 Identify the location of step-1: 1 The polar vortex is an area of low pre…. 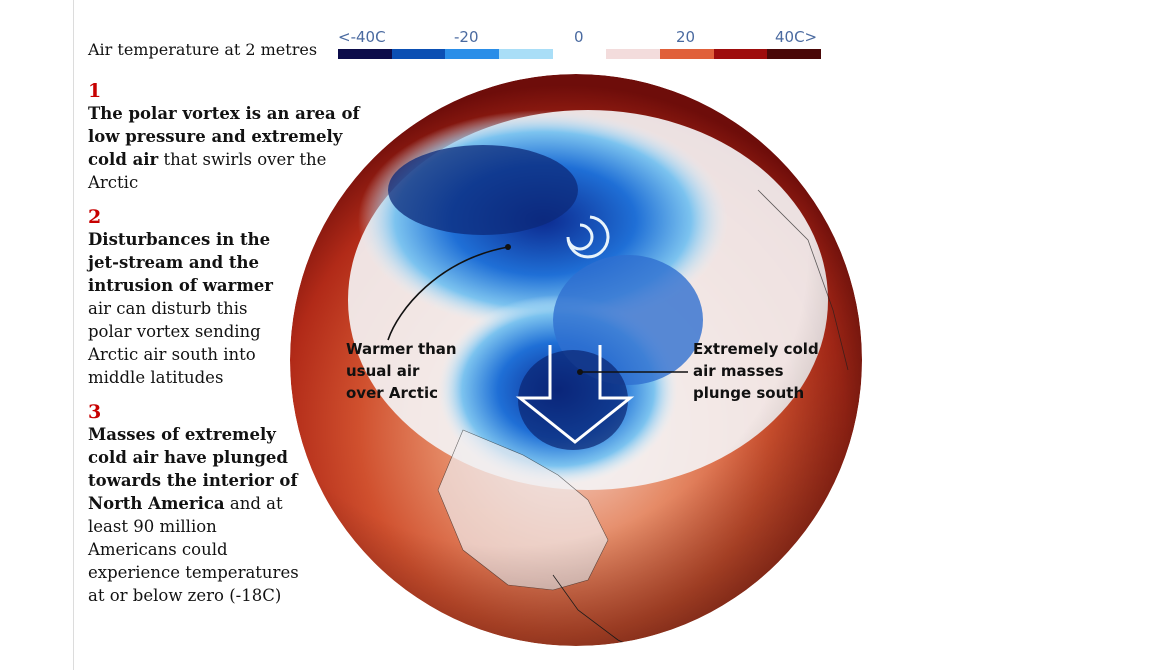
(233, 137).